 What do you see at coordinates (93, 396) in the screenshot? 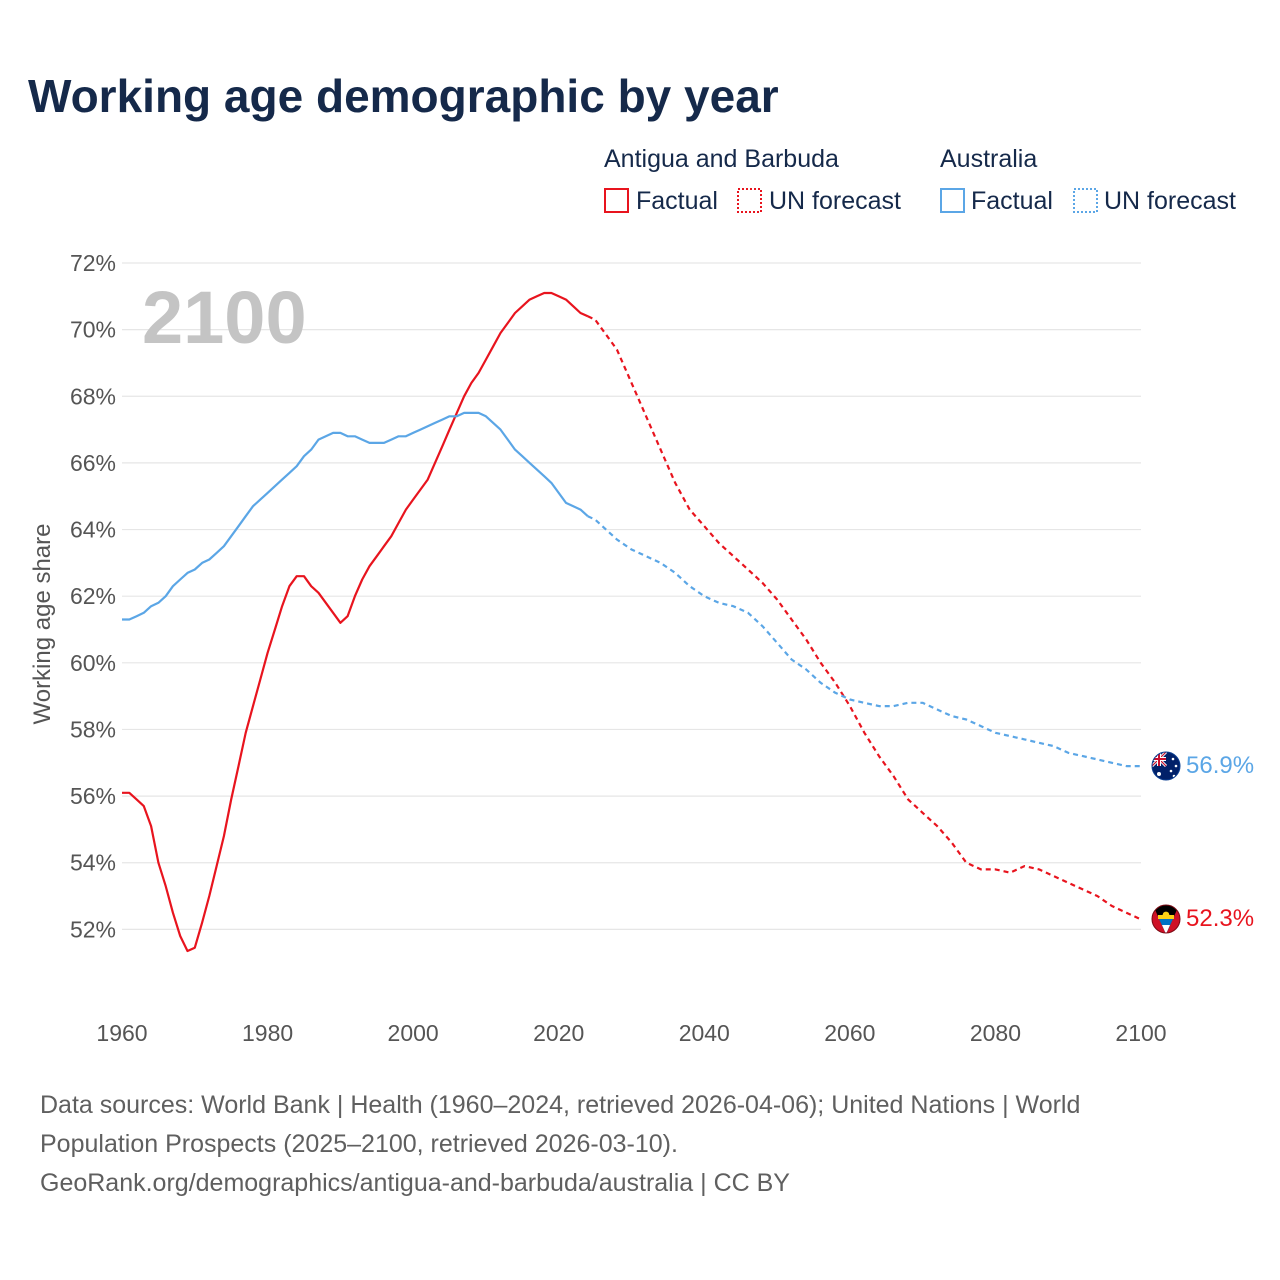
I see `y-tick-label: 68%` at bounding box center [93, 396].